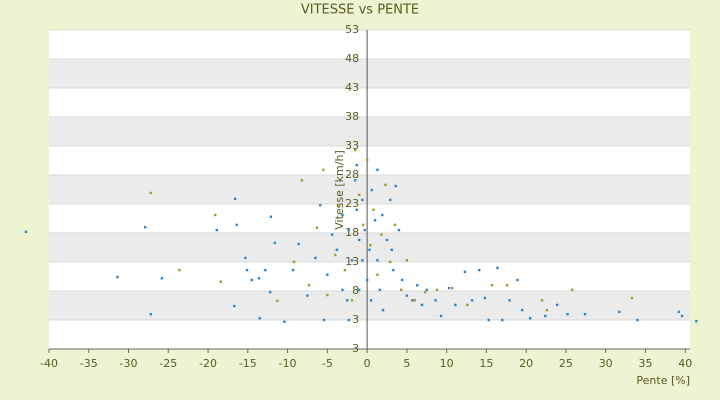 This screenshot has width=720, height=400. Describe the element at coordinates (339, 190) in the screenshot. I see `y-axis-label: Vitesse [km/h]` at that location.